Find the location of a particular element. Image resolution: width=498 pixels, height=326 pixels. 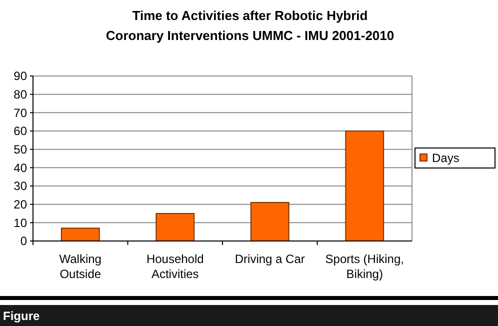

y-tick-label: 30 is located at coordinates (21, 186).